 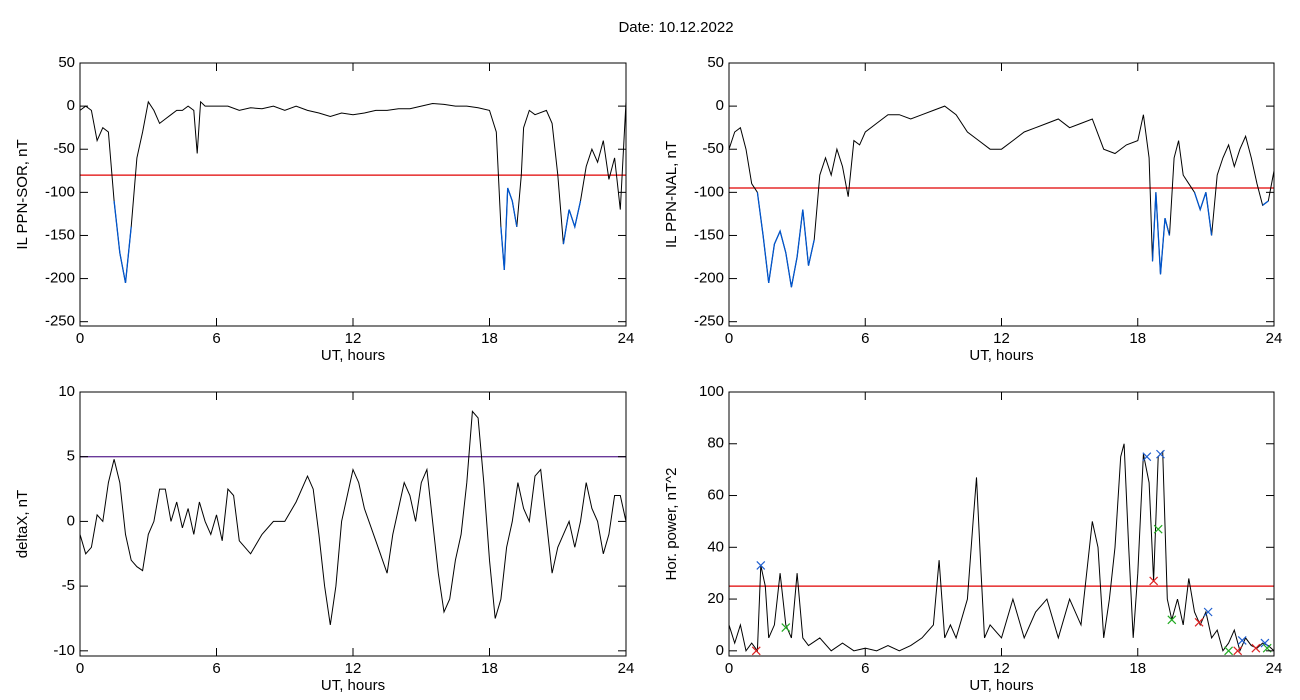 What do you see at coordinates (64, 650) in the screenshot?
I see `y-tick-label: -10` at bounding box center [64, 650].